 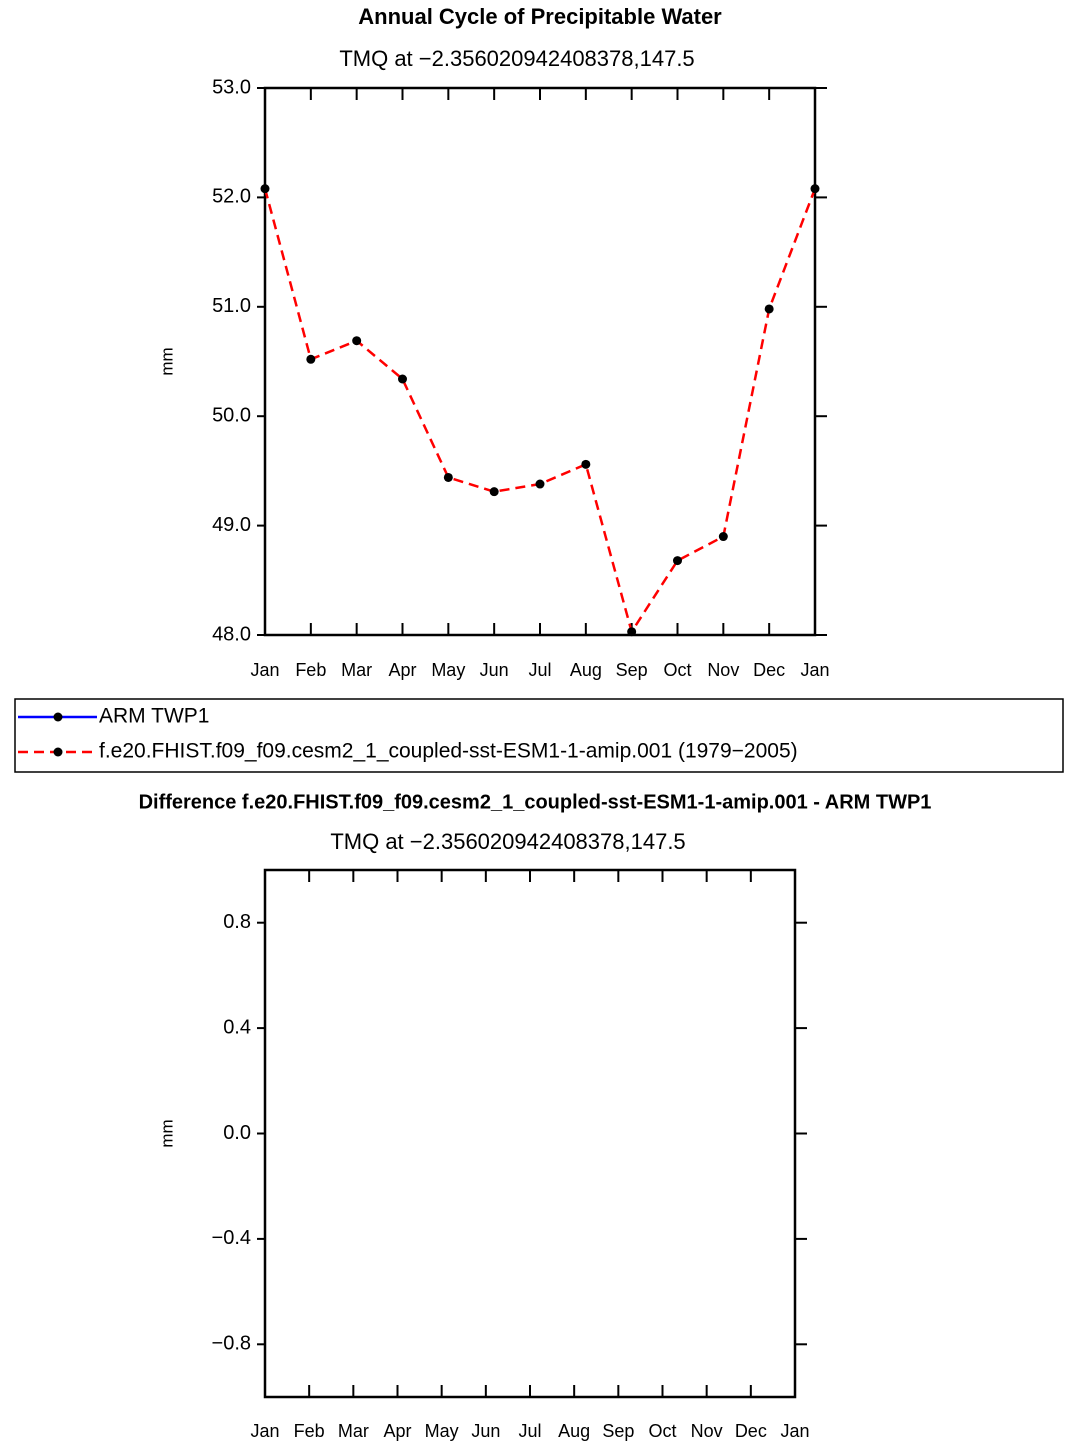 What do you see at coordinates (539, 735) in the screenshot?
I see `legend-box` at bounding box center [539, 735].